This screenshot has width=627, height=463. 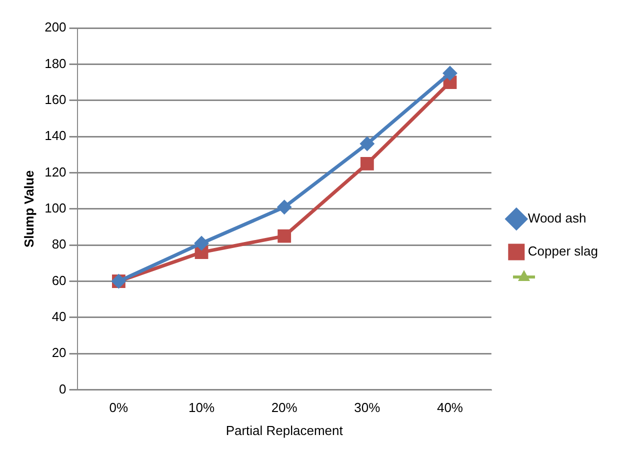 I want to click on x-axis-title: Partial Replacement, so click(x=285, y=430).